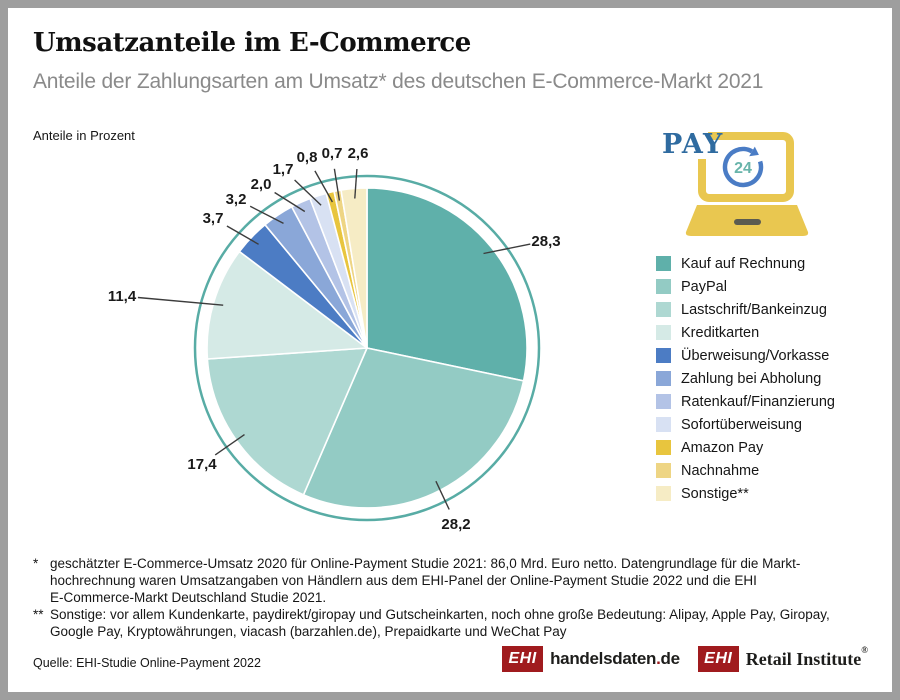 This screenshot has width=900, height=700. What do you see at coordinates (283, 169) in the screenshot?
I see `pie-value-label: 1,7` at bounding box center [283, 169].